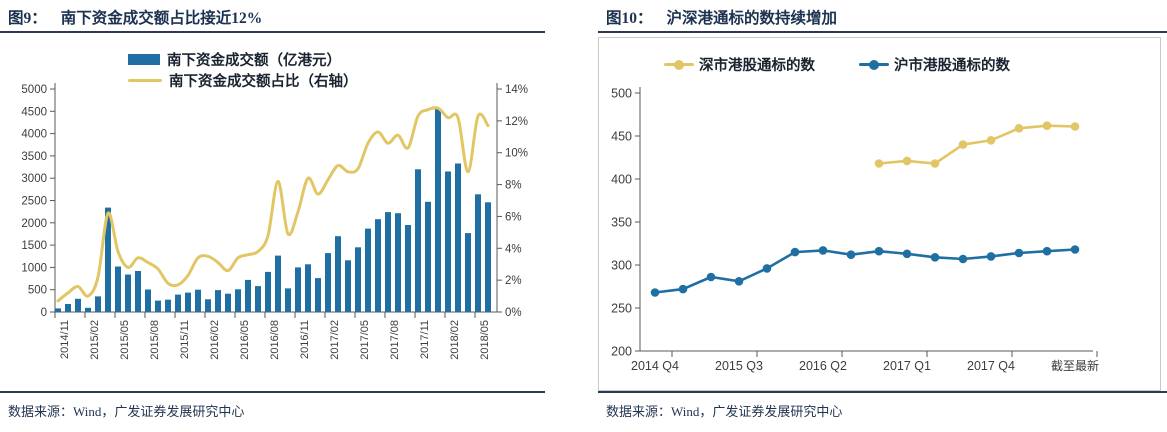  What do you see at coordinates (739, 366) in the screenshot?
I see `svg-text: 2015 Q3` at bounding box center [739, 366].